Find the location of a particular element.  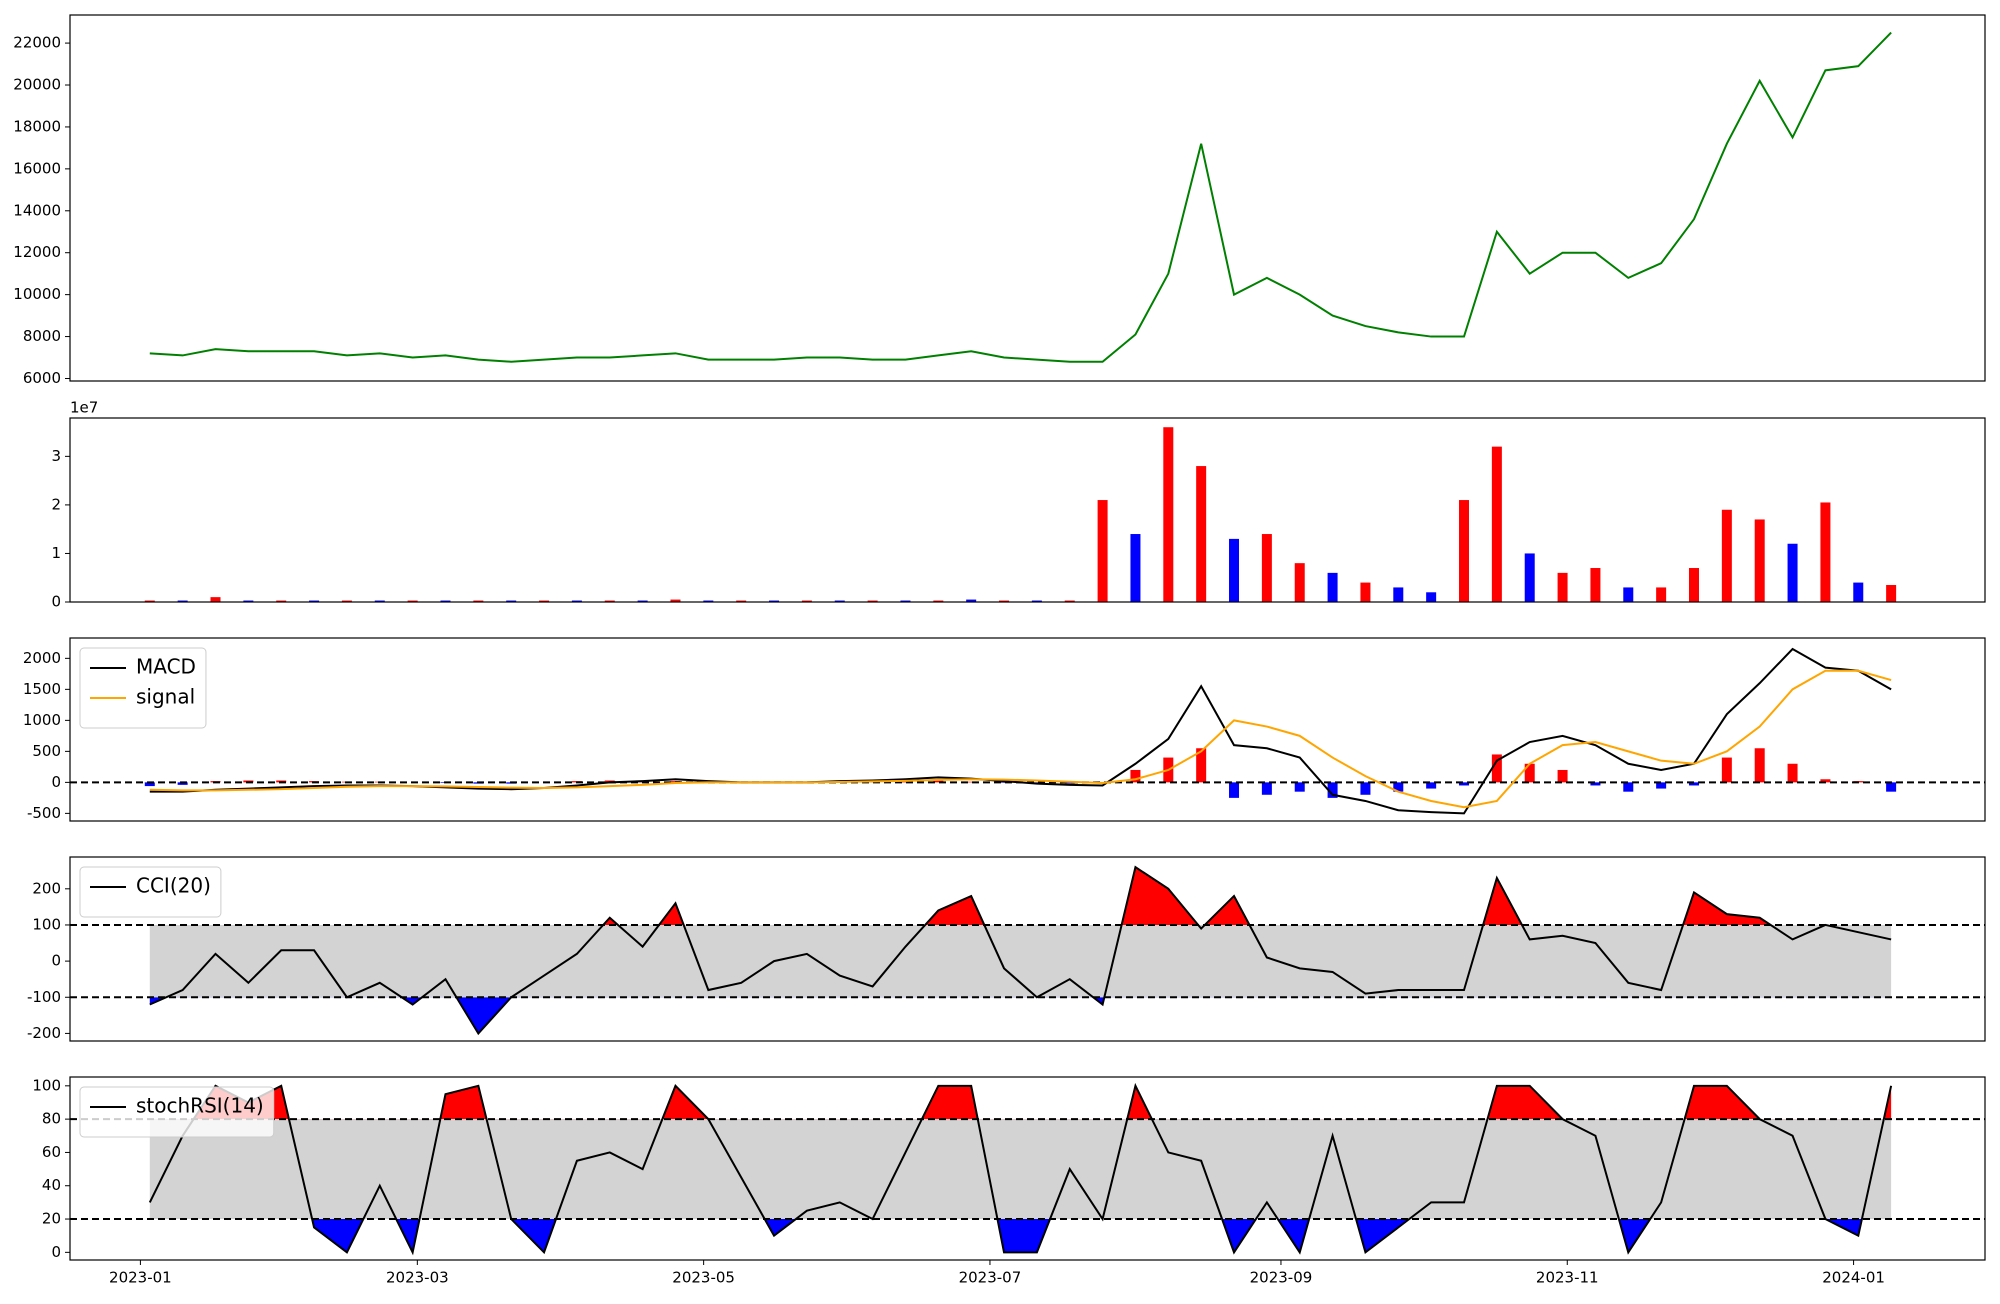

y-tick-label: 1 is located at coordinates (56, 553).